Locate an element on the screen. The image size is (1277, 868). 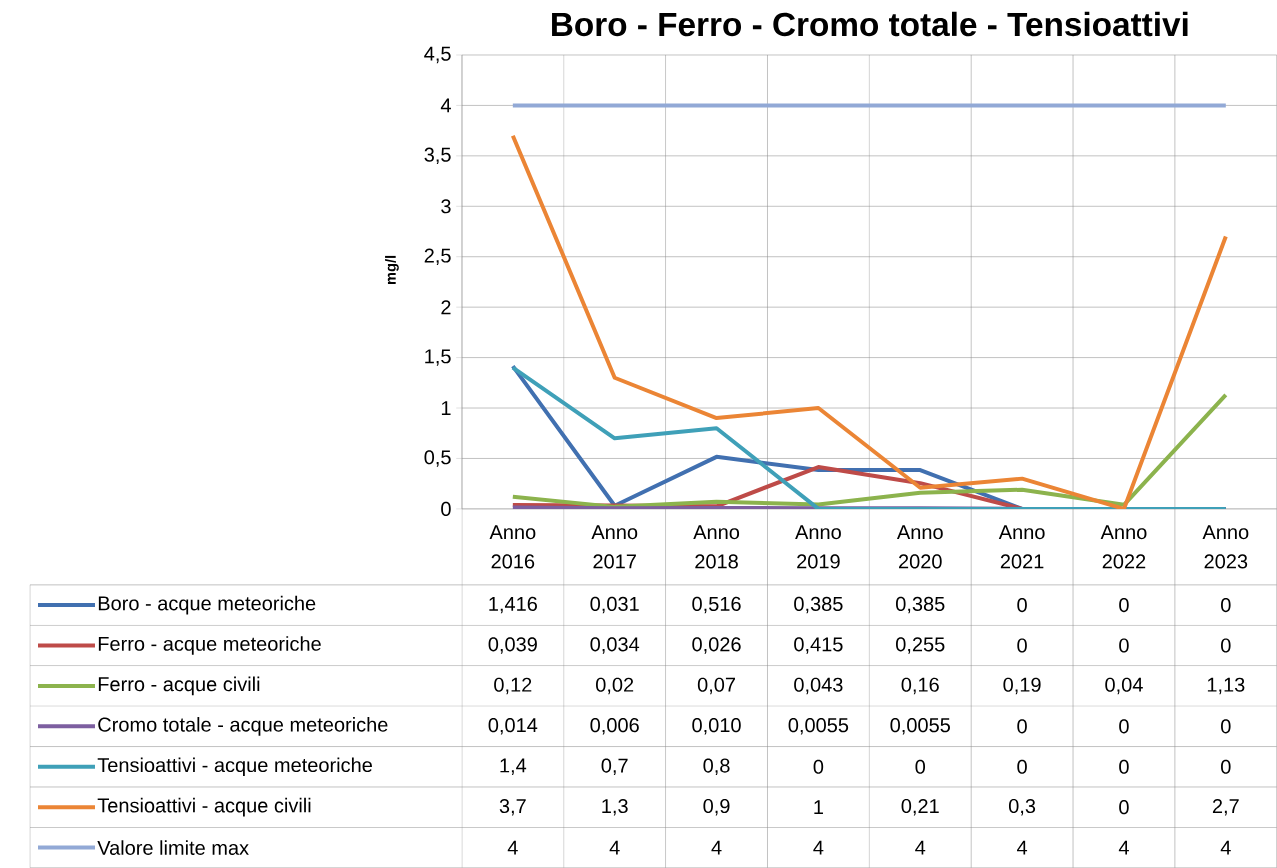
legend-label: Tensioattivi - acque civili is located at coordinates (204, 807).